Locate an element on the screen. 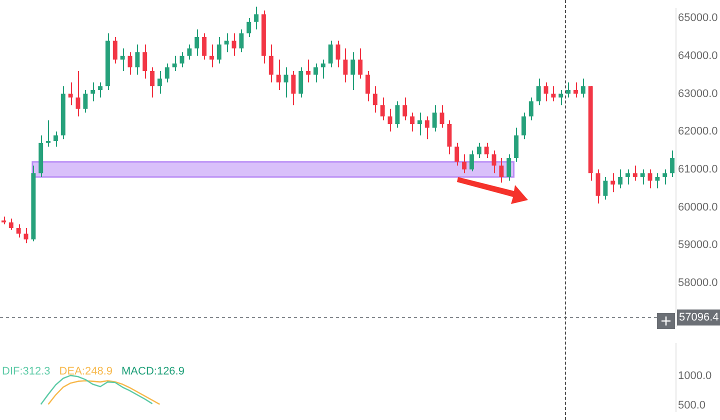 The height and width of the screenshot is (420, 720). legend-label: MACD:126.9 is located at coordinates (153, 372).